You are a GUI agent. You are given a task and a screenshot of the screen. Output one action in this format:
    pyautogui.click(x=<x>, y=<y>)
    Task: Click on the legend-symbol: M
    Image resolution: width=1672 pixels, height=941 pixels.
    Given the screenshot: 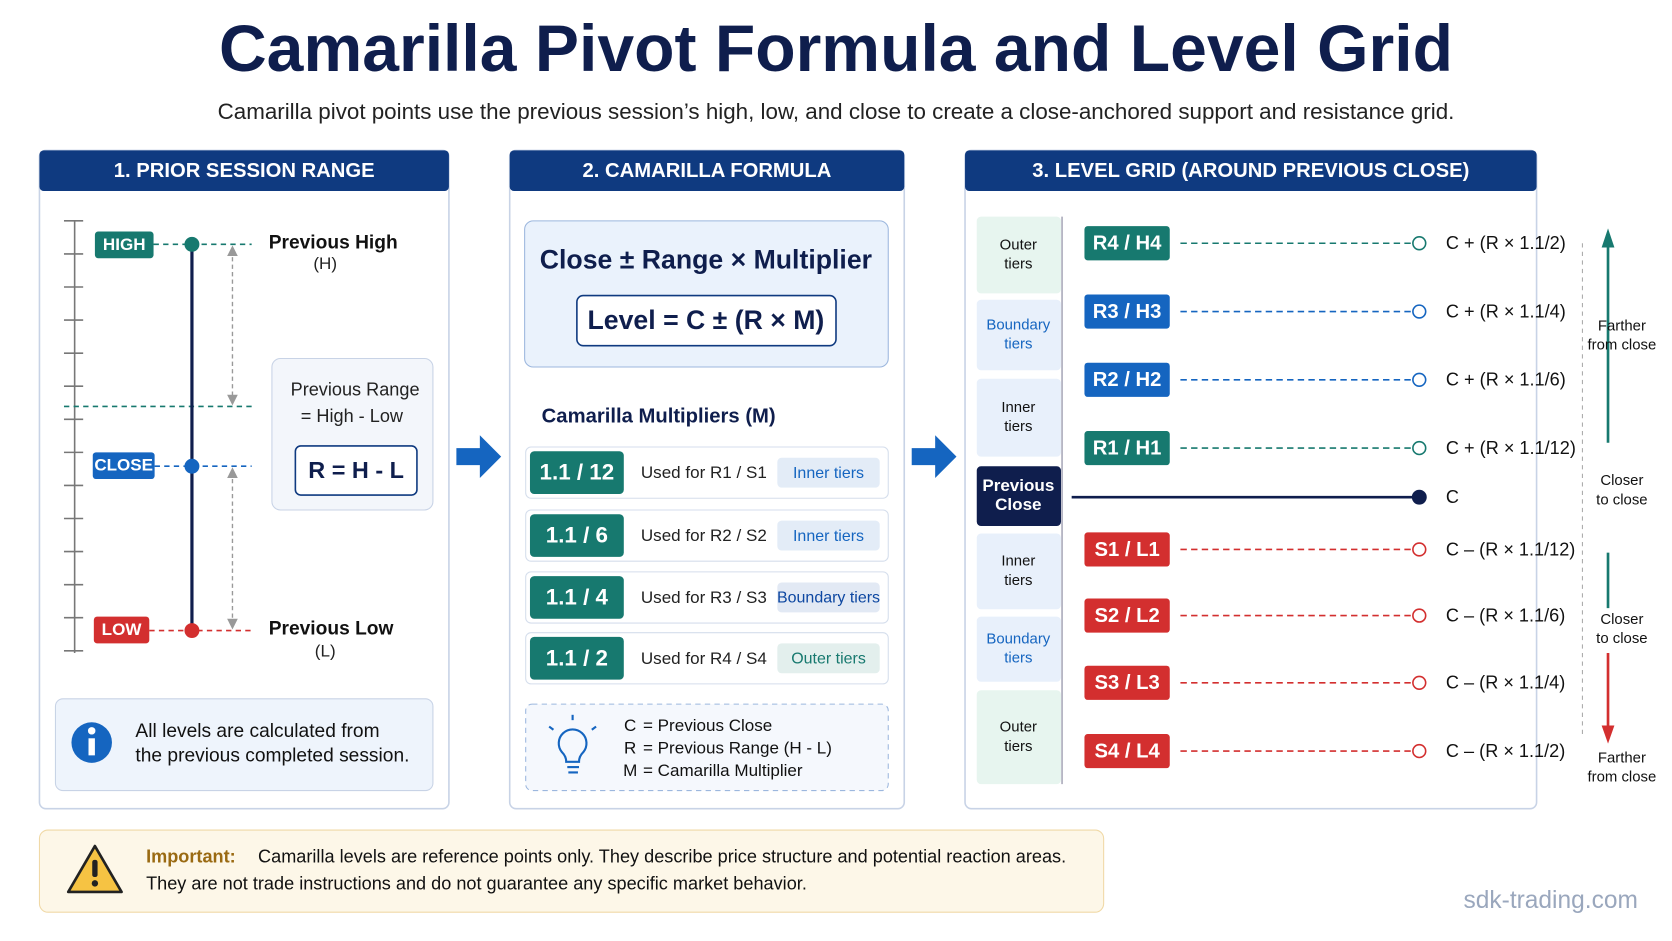 What is the action you would take?
    pyautogui.click(x=630, y=770)
    